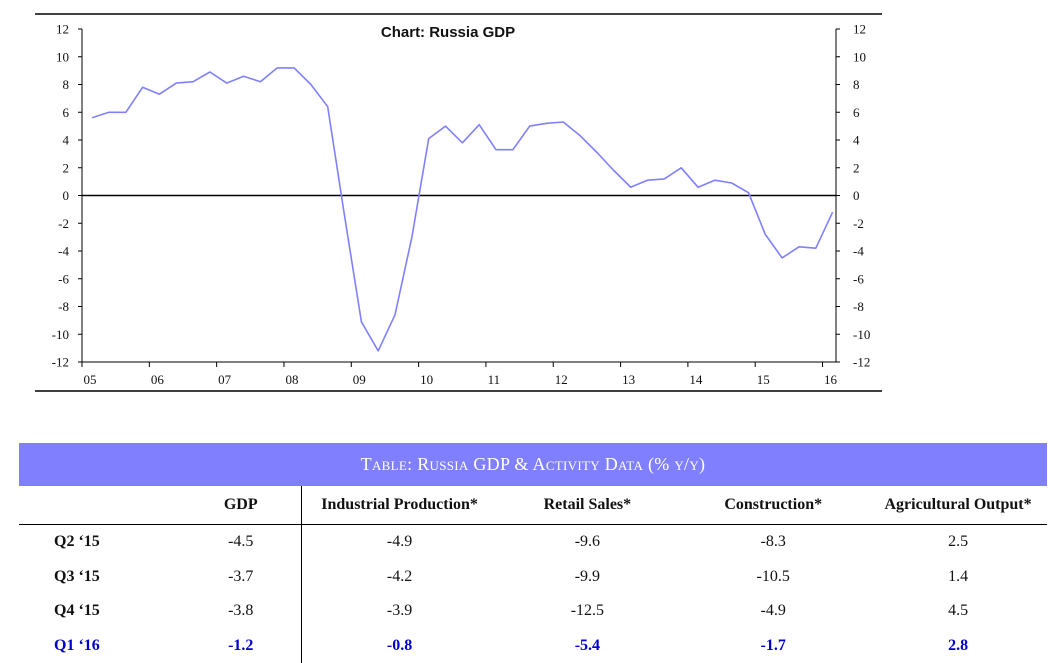 Image resolution: width=1048 pixels, height=663 pixels. What do you see at coordinates (958, 505) in the screenshot?
I see `header-agricultural-output: Agricultural Output*` at bounding box center [958, 505].